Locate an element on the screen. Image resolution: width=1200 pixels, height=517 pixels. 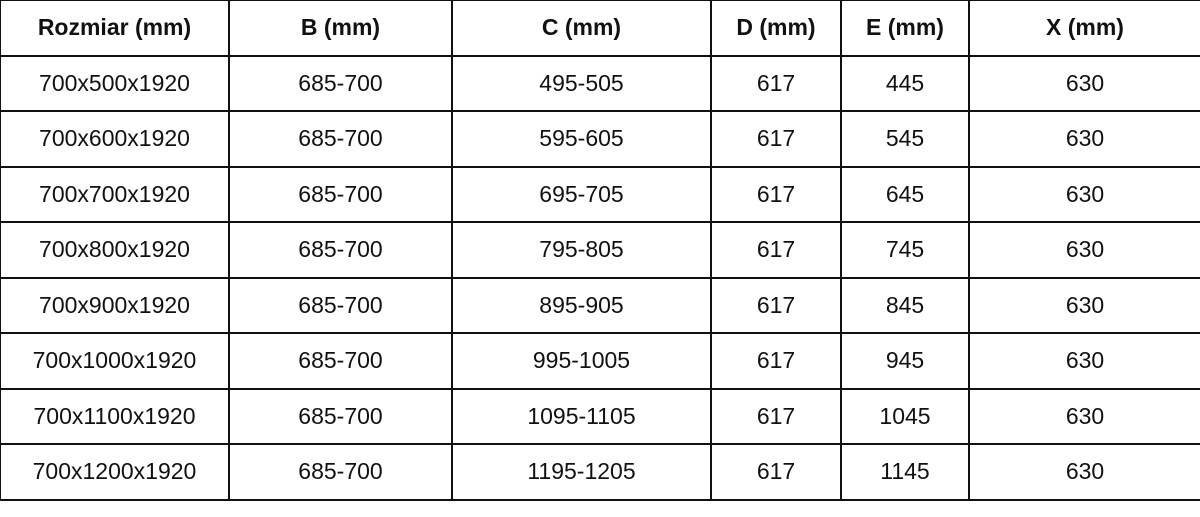
table-row: 700x1000x1920 685-700 995-1005 617 945 630 is located at coordinates (600, 361).